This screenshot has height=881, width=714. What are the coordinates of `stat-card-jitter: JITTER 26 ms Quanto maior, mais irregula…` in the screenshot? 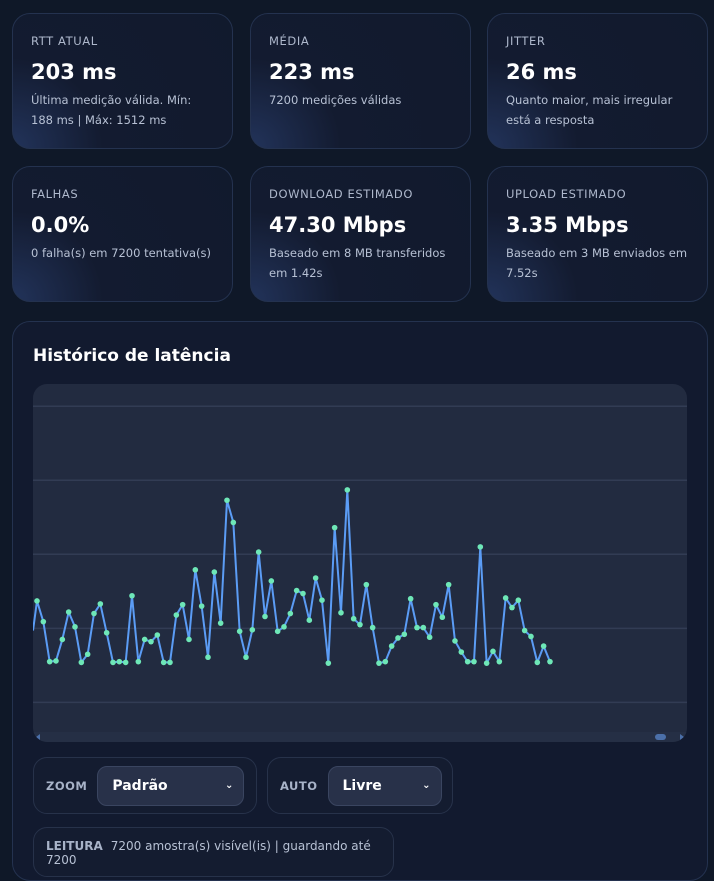 It's located at (597, 81).